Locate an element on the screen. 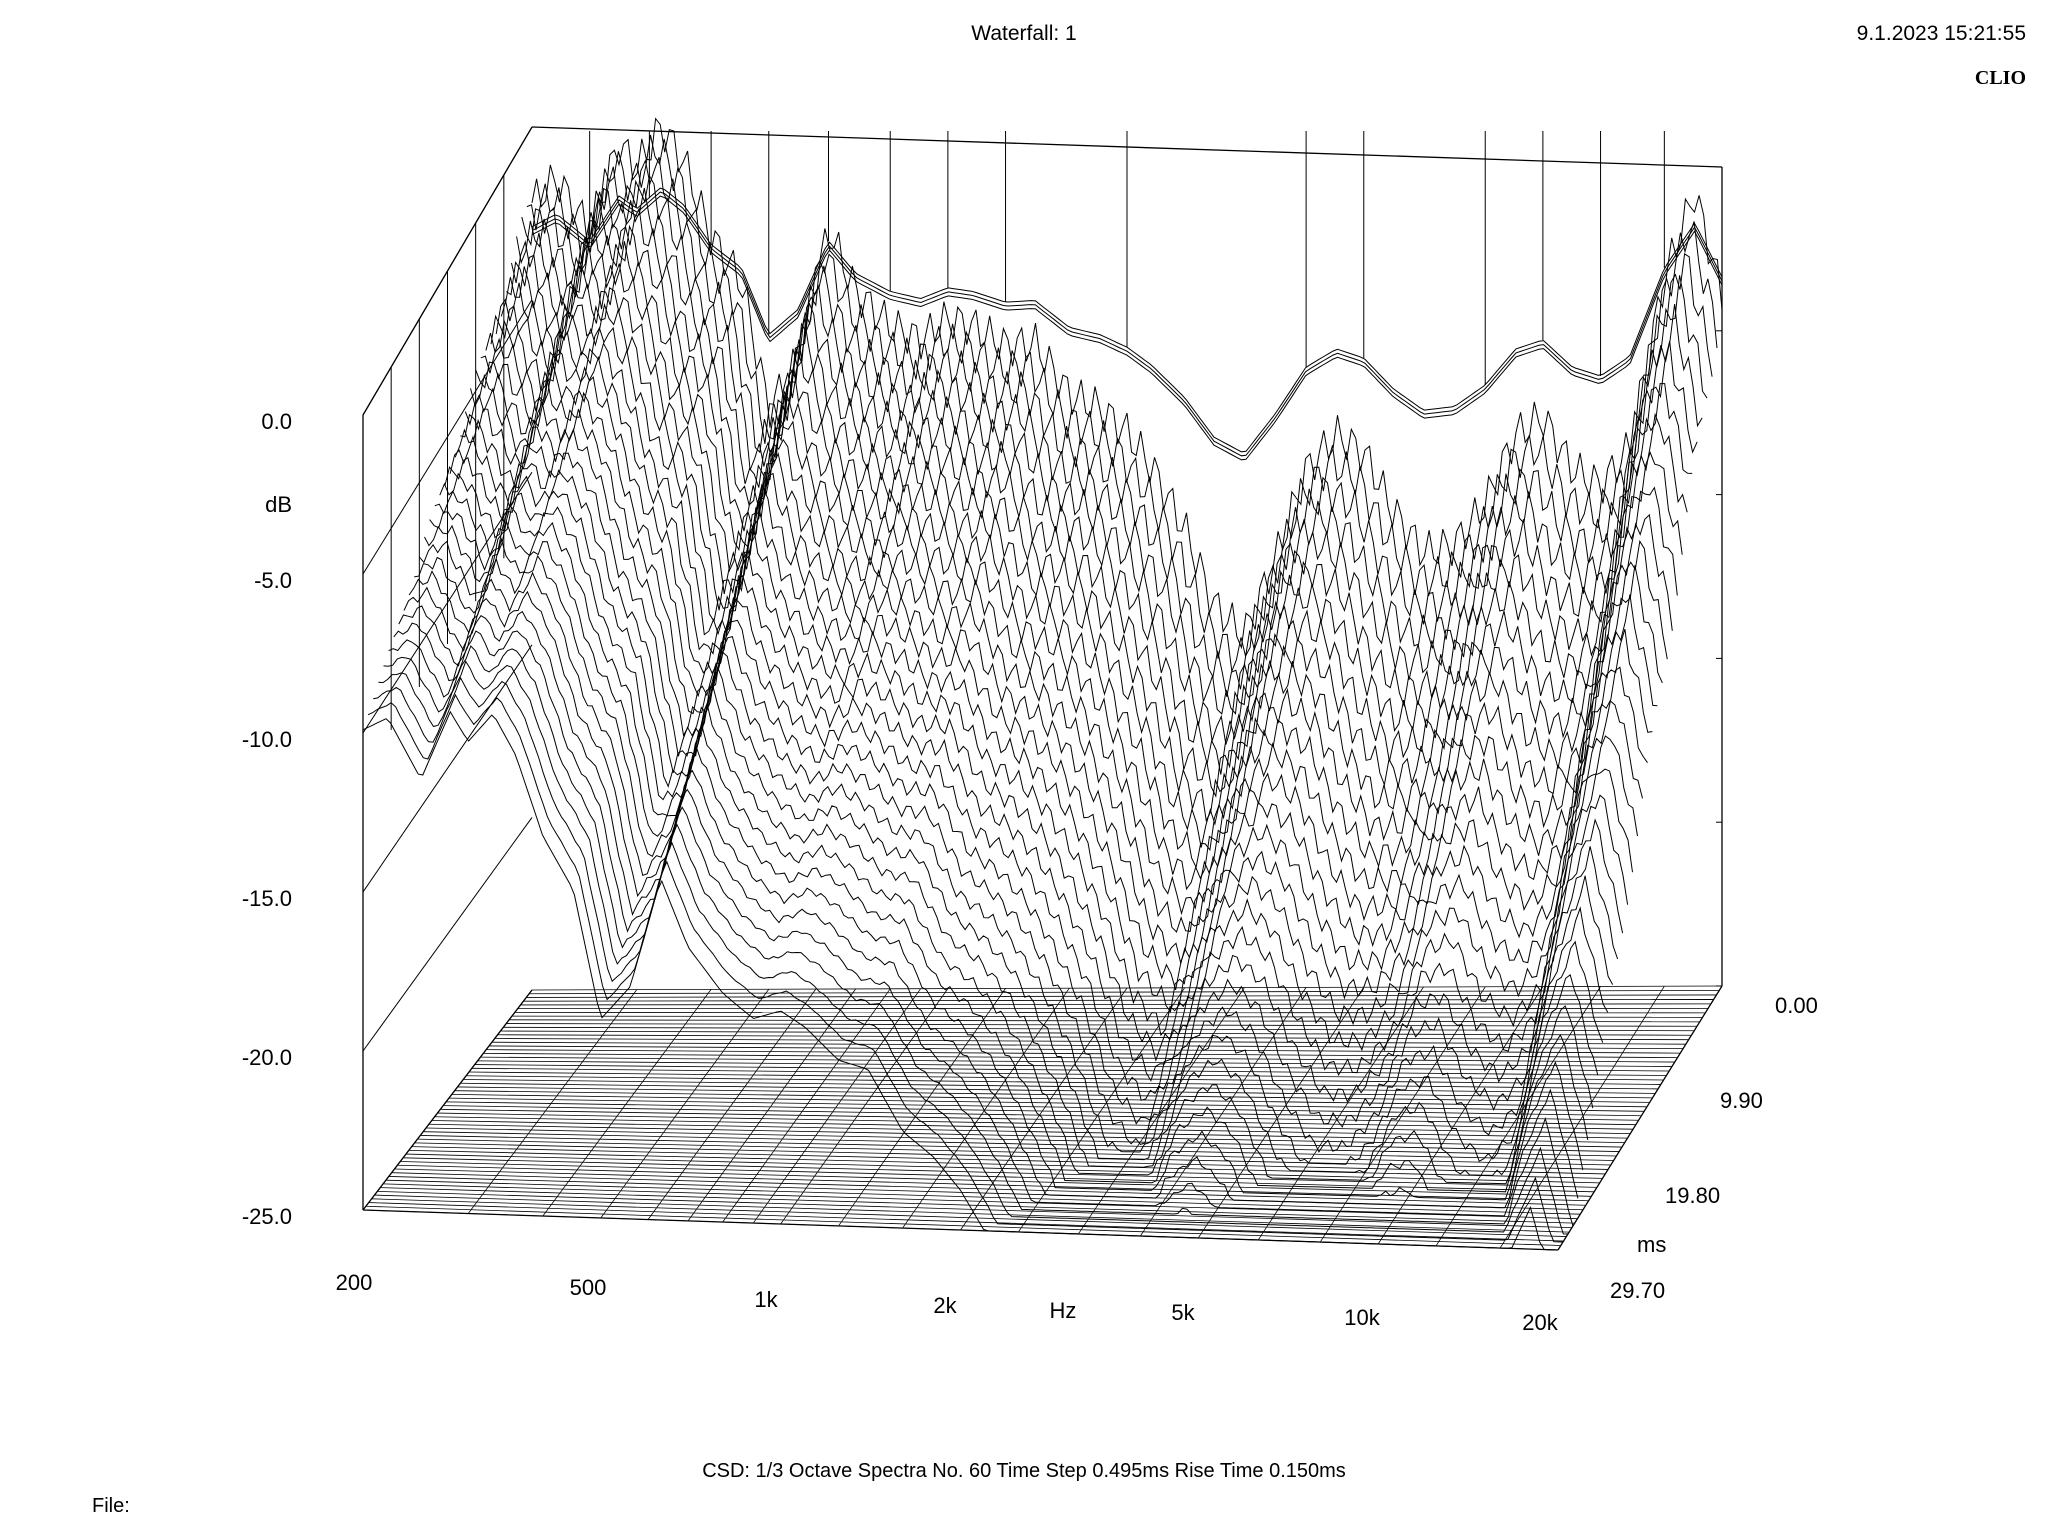 The image size is (2048, 1536). time-tick-label: 19.80 is located at coordinates (1692, 1195).